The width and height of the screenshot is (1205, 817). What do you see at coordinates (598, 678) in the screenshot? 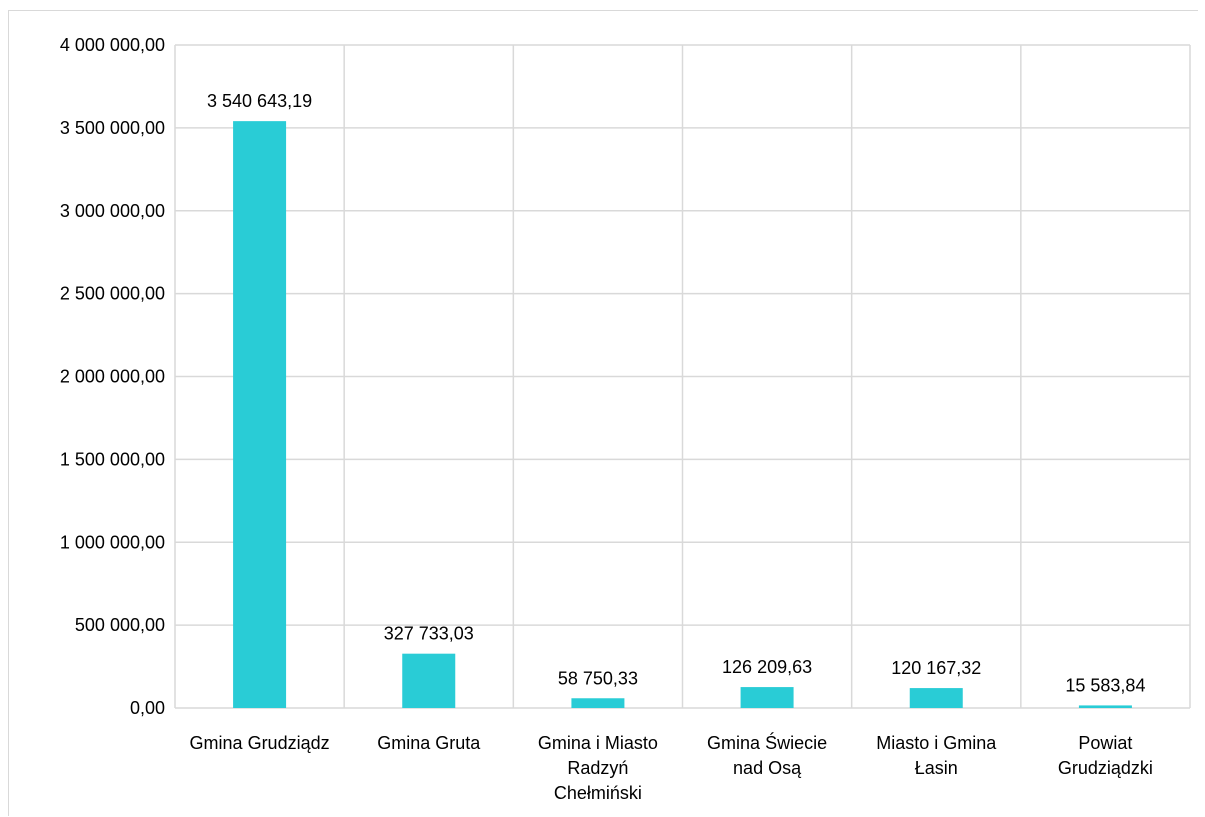
I see `data-label: 58 750,33` at bounding box center [598, 678].